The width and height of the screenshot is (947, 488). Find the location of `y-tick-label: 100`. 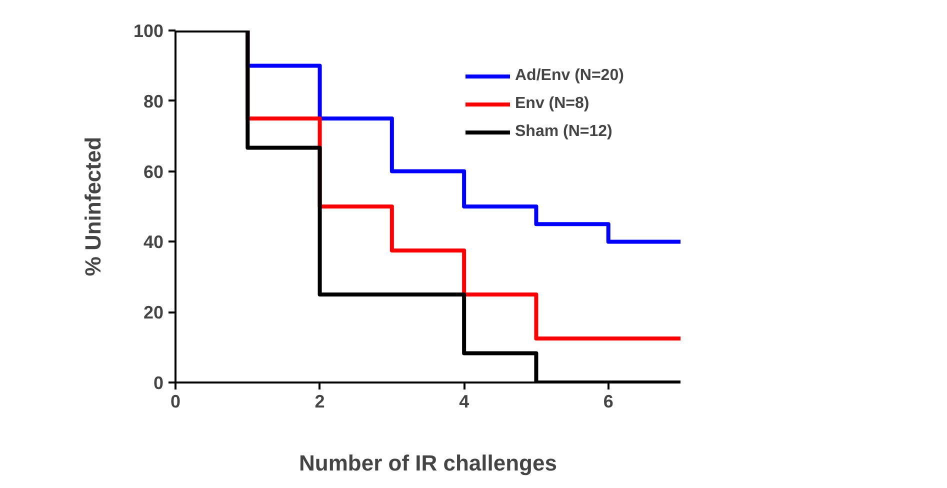

y-tick-label: 100 is located at coordinates (148, 31).